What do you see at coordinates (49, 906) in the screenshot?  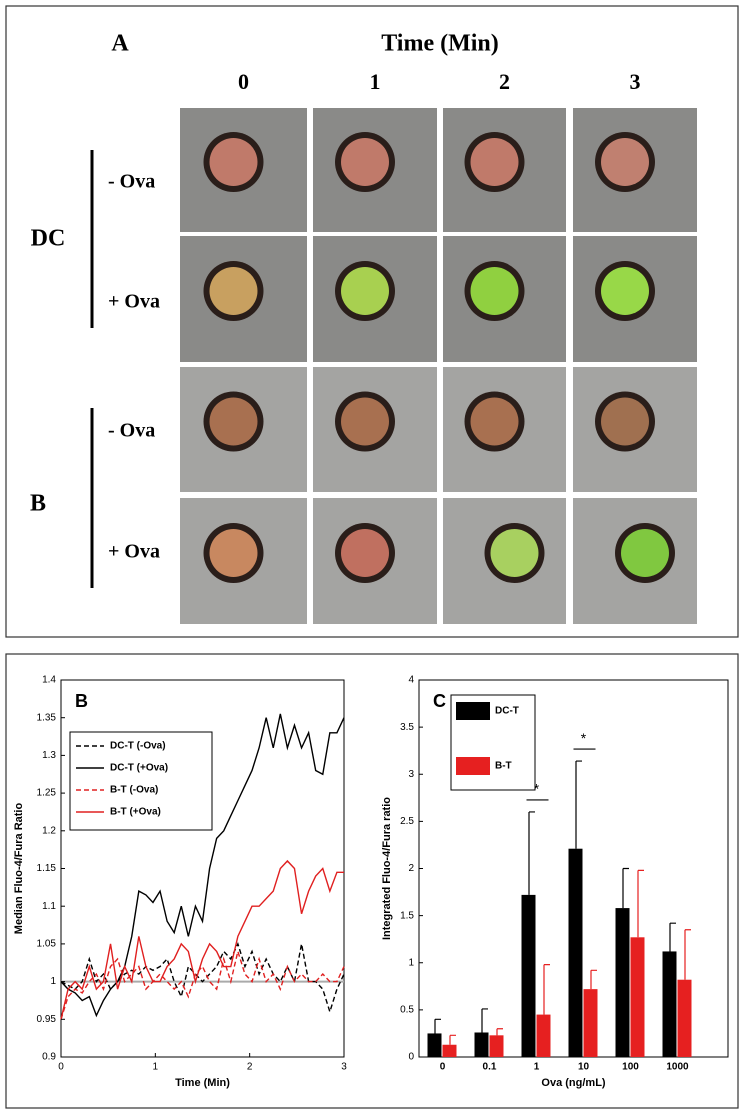 I see `y-tick-label: 1.1` at bounding box center [49, 906].